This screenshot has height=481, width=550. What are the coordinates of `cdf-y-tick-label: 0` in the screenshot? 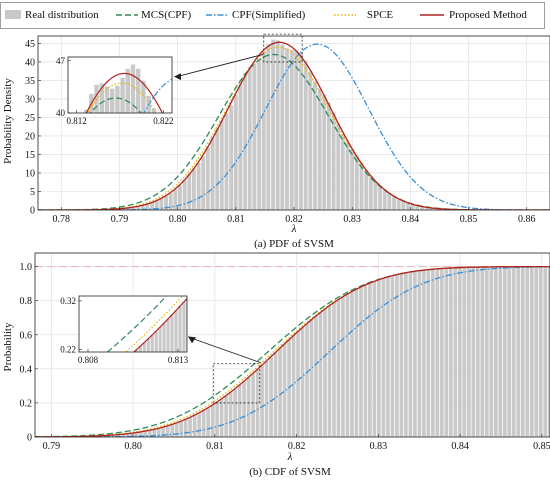 It's located at (29, 438).